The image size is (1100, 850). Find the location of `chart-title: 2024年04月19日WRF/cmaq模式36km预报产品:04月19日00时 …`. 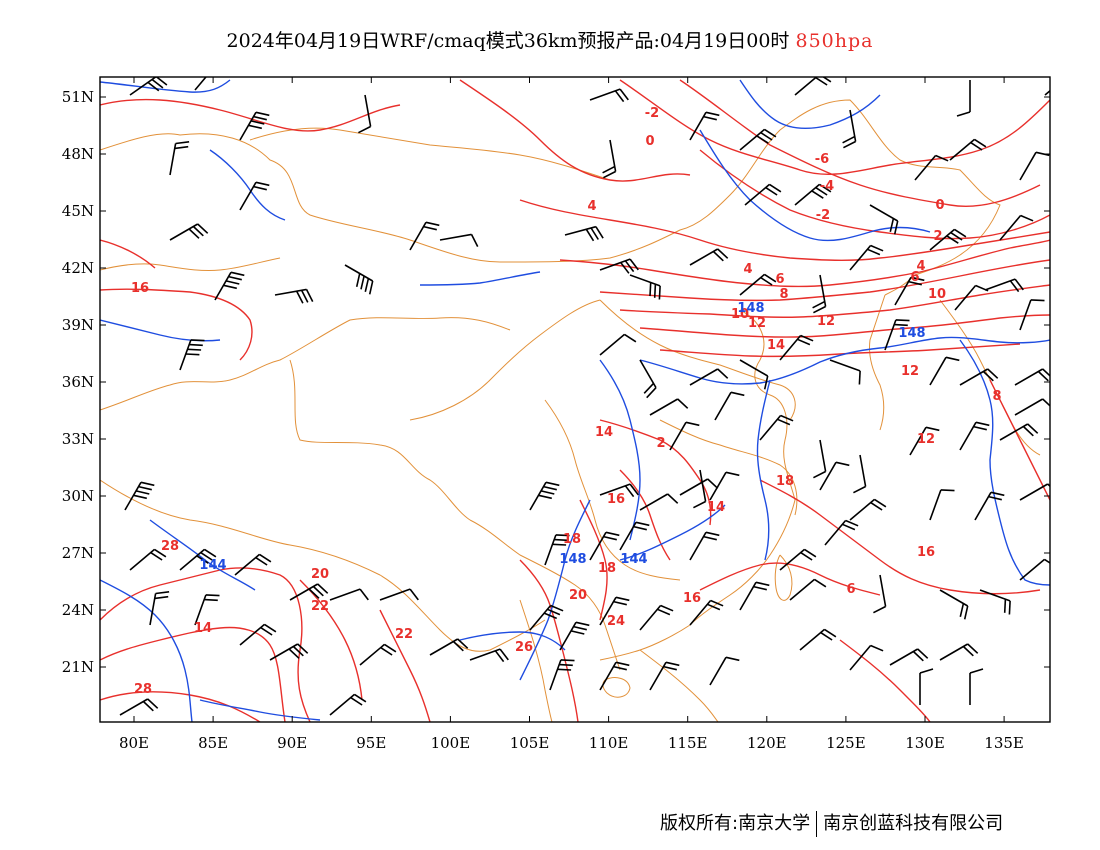

chart-title: 2024年04月19日WRF/cmaq模式36km预报产品:04月19日00时 … is located at coordinates (550, 39).